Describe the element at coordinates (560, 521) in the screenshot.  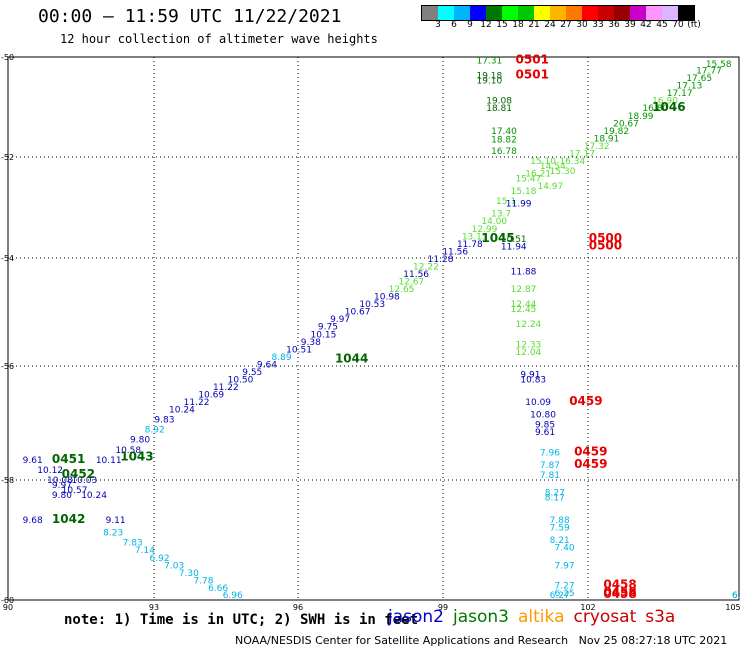
I see `swh-value: 7.88` at that location.